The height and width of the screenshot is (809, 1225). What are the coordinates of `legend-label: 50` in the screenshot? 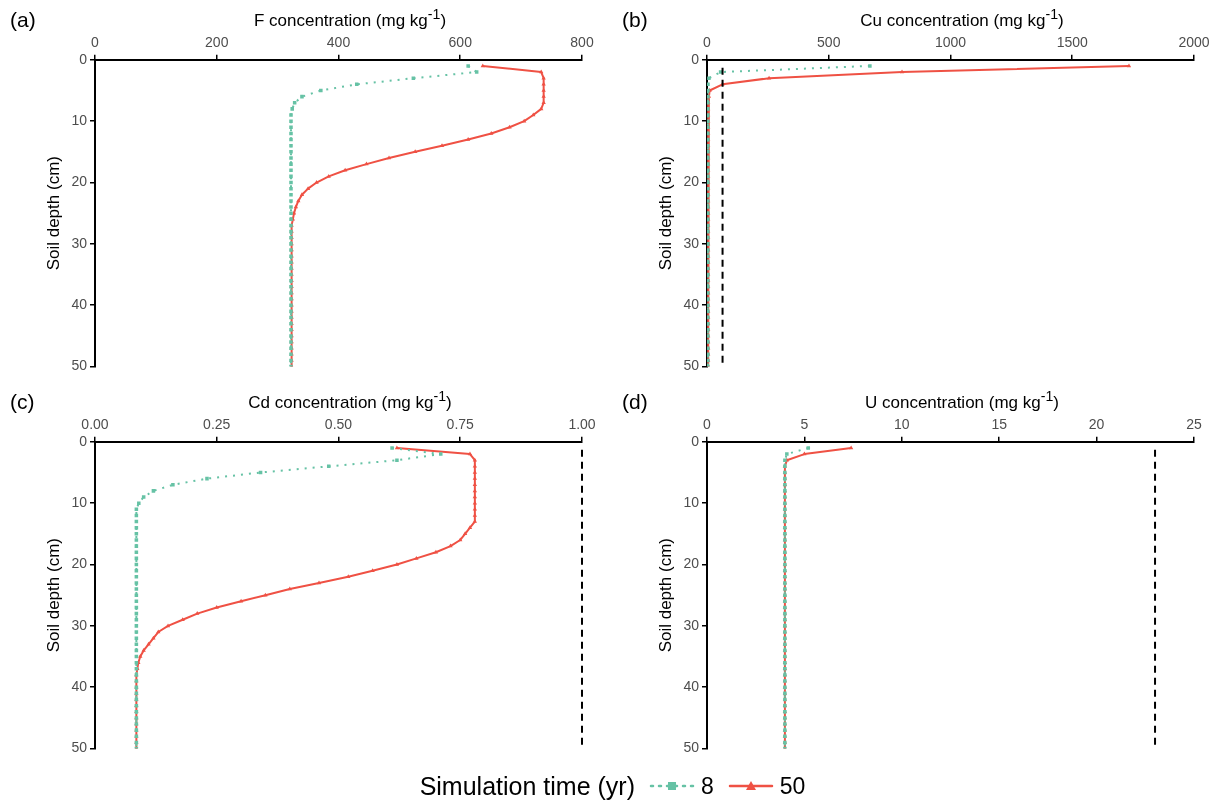 It's located at (792, 786).